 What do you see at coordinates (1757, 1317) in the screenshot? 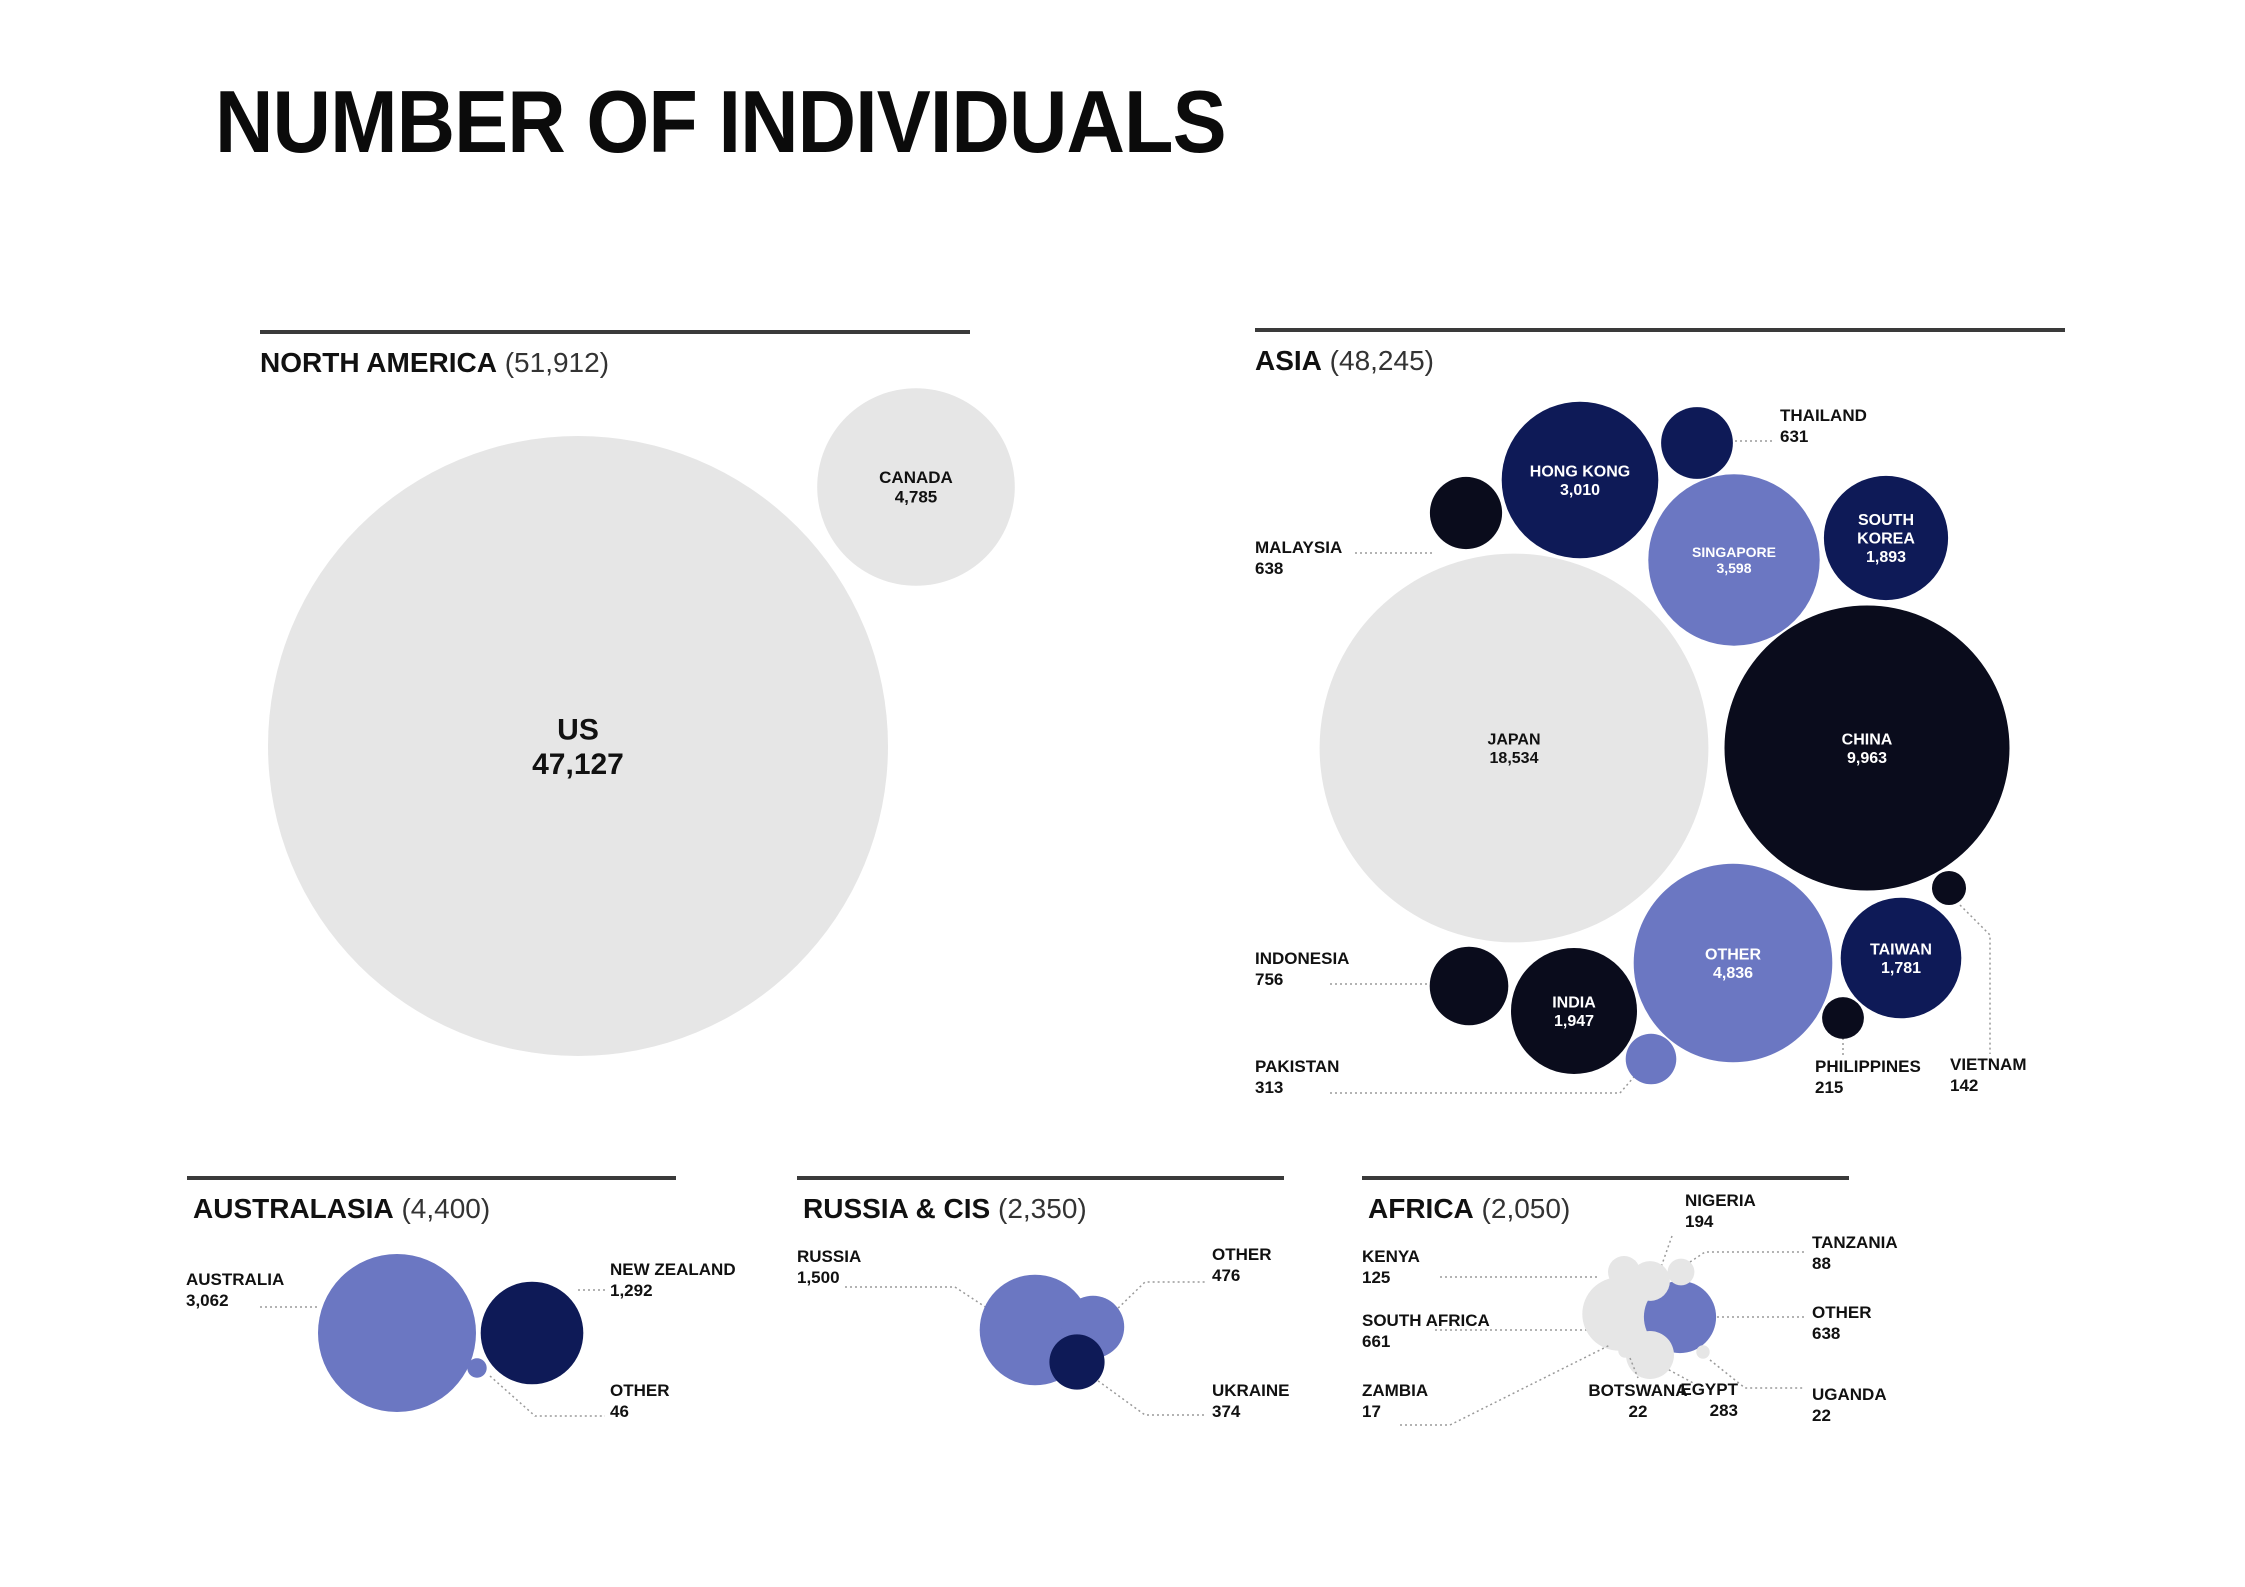
I see `bubble-africa-other: OTHER 638` at bounding box center [1757, 1317].